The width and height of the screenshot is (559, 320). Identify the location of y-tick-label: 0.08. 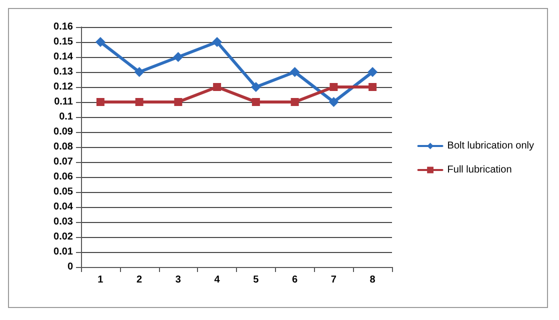
(64, 147).